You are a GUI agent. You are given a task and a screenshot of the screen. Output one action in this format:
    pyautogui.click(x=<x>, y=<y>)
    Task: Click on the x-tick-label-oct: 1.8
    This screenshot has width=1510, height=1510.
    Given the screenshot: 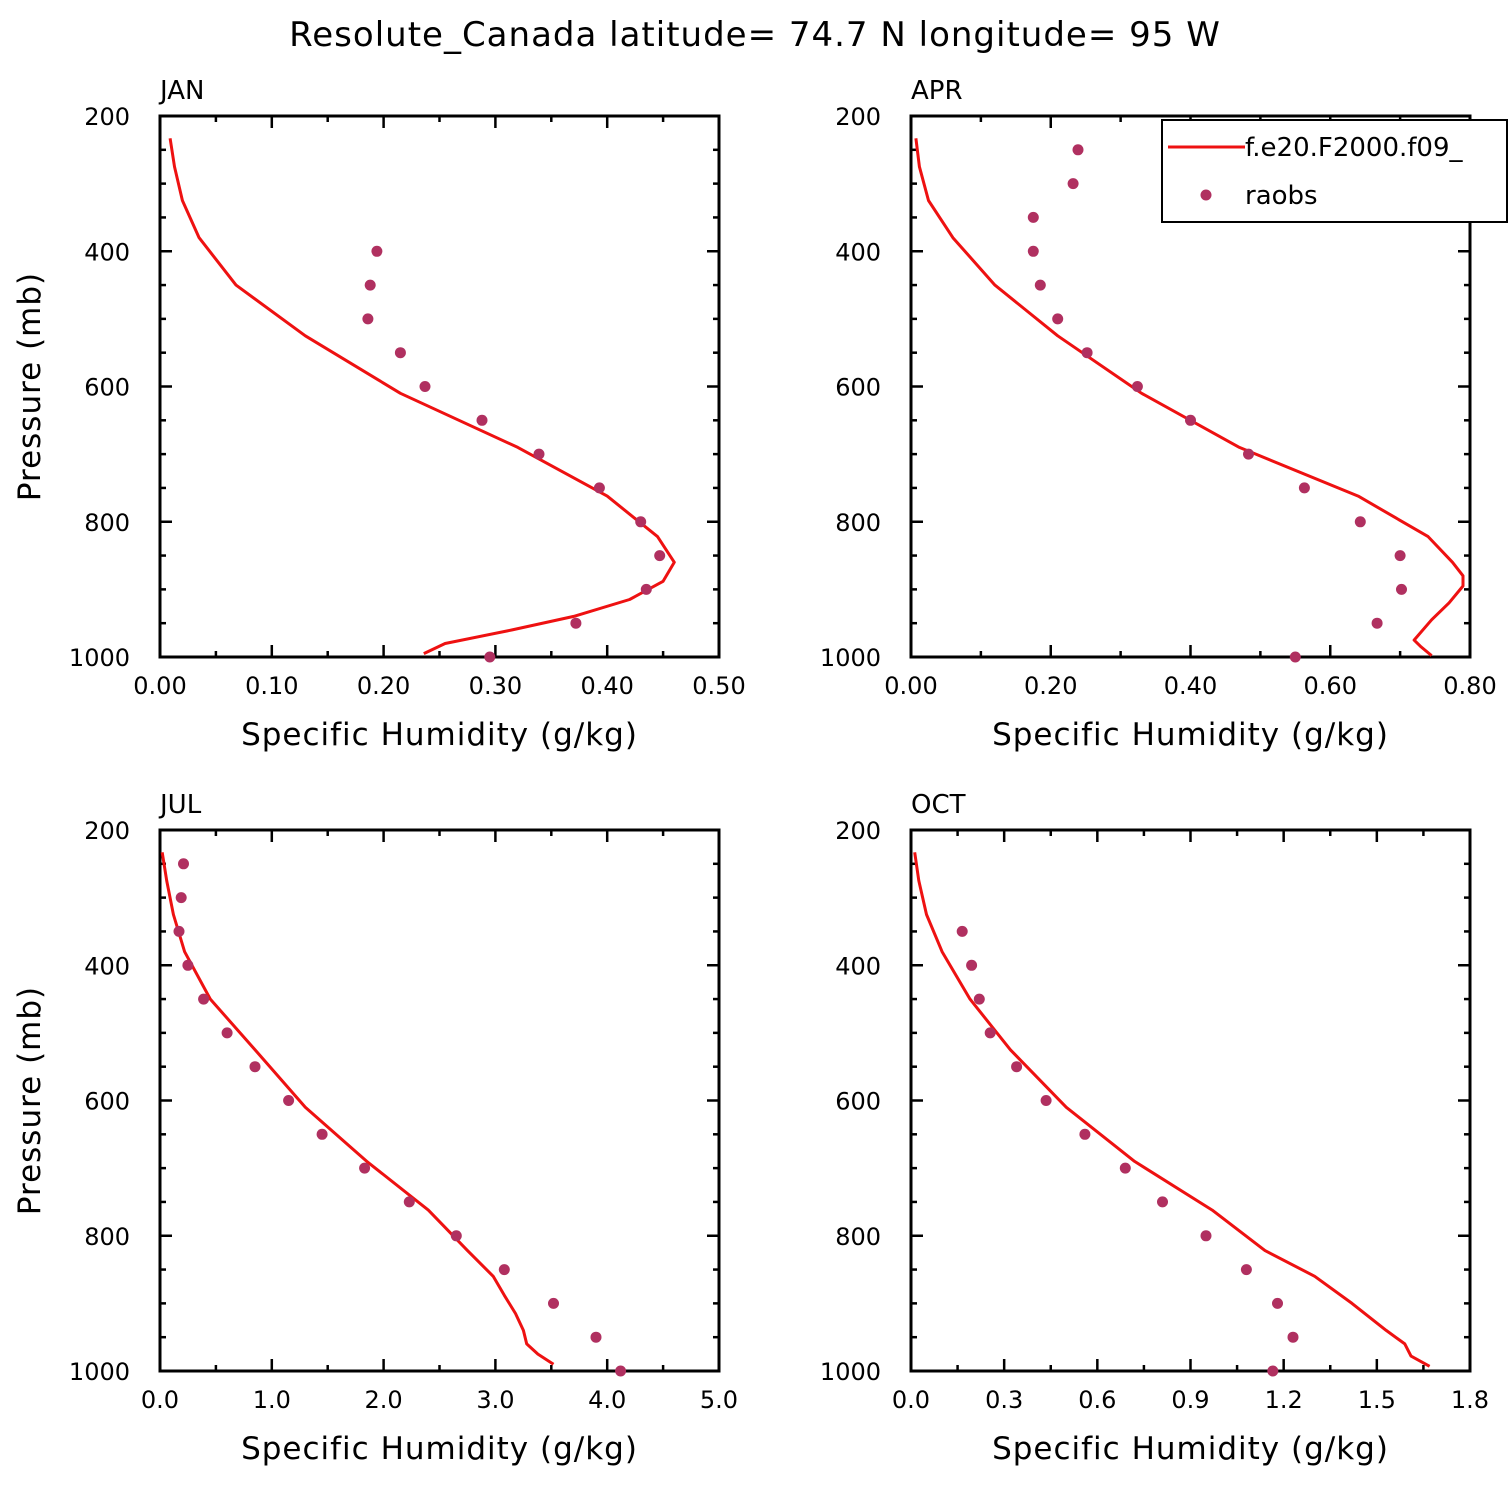 What is the action you would take?
    pyautogui.click(x=1470, y=1400)
    